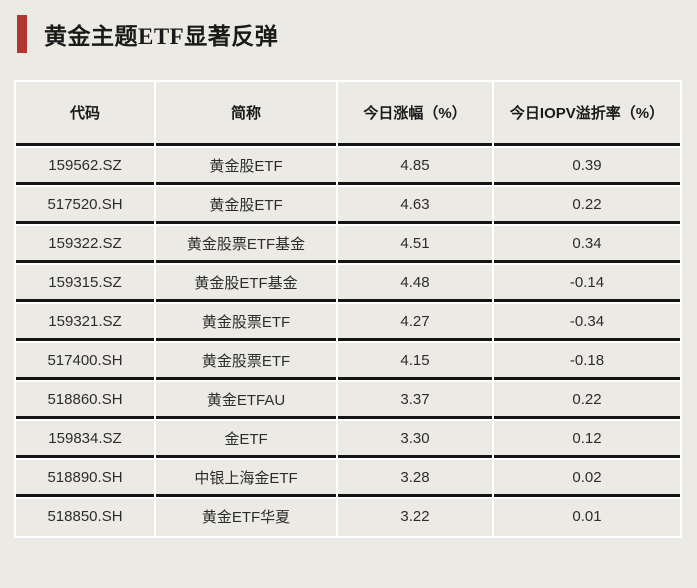  I want to click on cell-short-name: 中银上海金ETF, so click(246, 478).